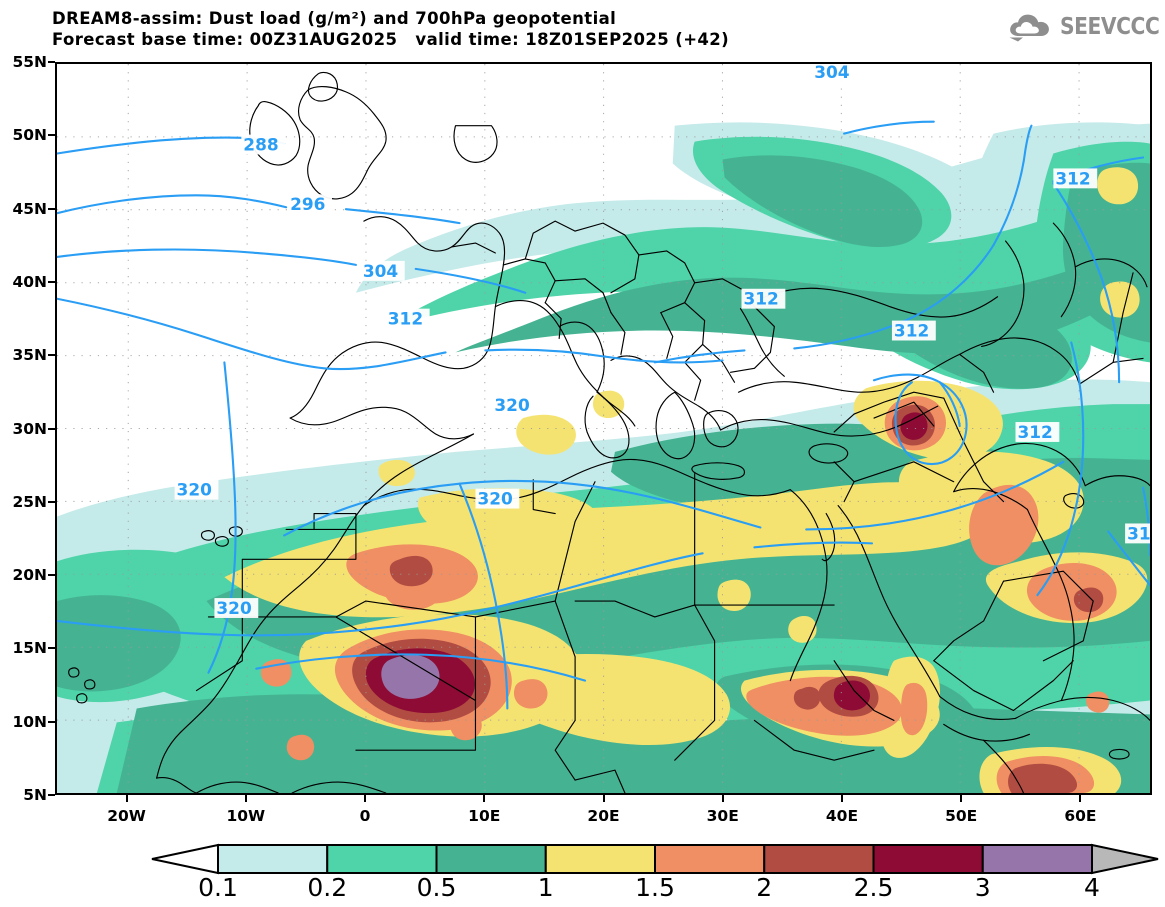  I want to click on colorbar-tick-label: 2, so click(764, 887).